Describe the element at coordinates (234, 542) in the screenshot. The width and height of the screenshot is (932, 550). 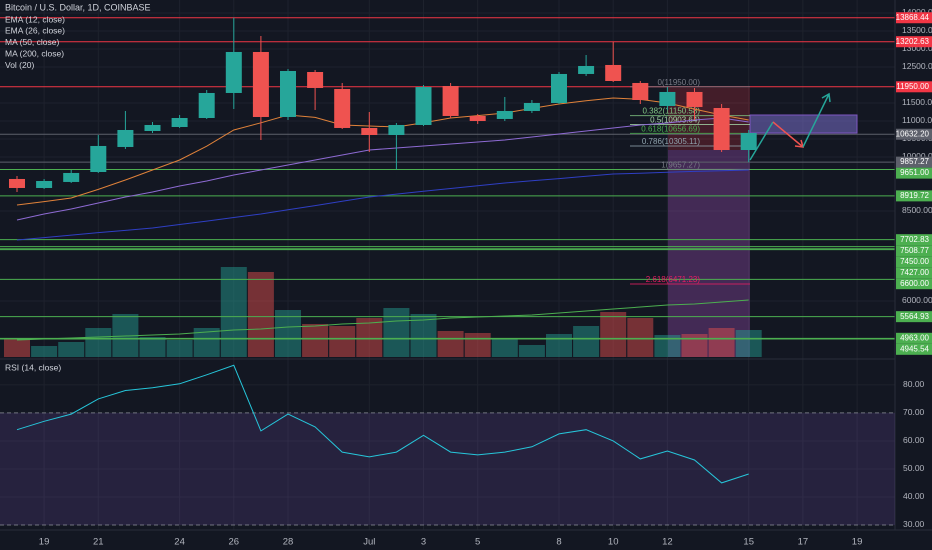
I see `x-tick-label: 26` at that location.